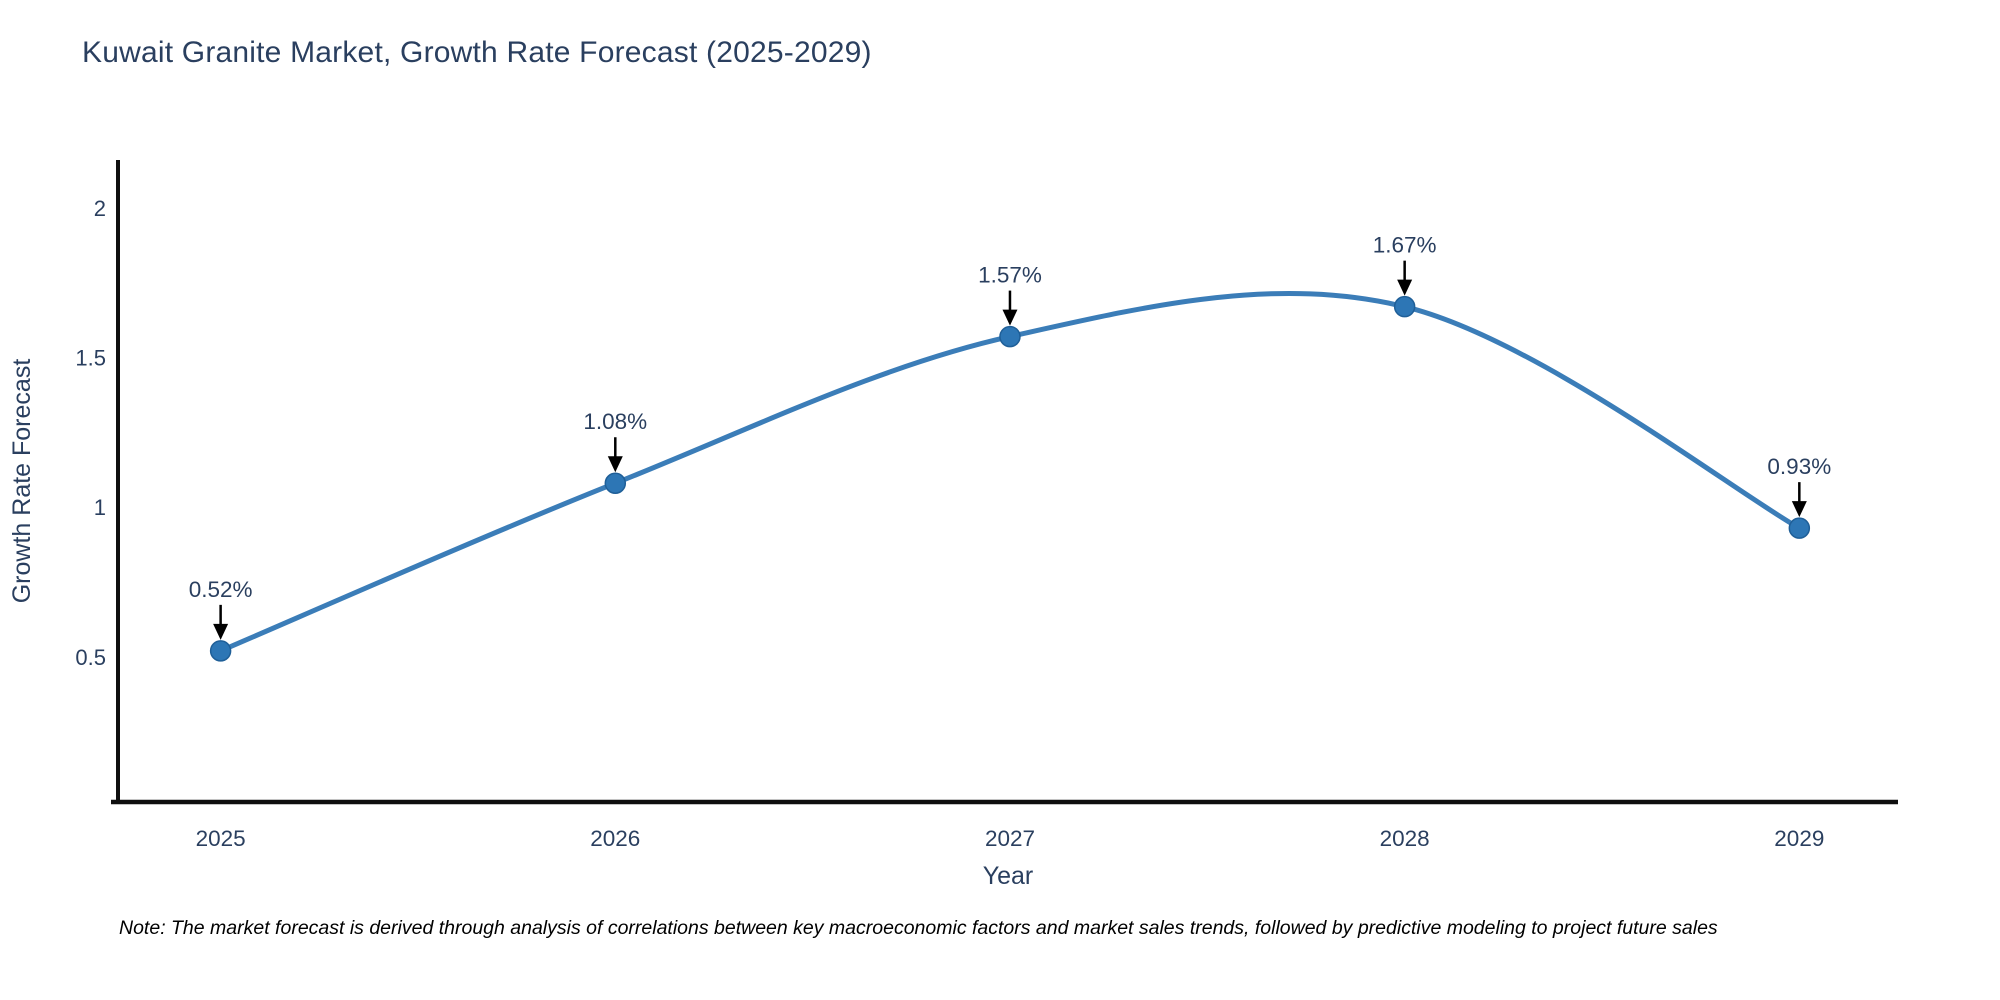 This screenshot has width=2000, height=1000. Describe the element at coordinates (615, 421) in the screenshot. I see `point-value-label: 1.08%` at that location.